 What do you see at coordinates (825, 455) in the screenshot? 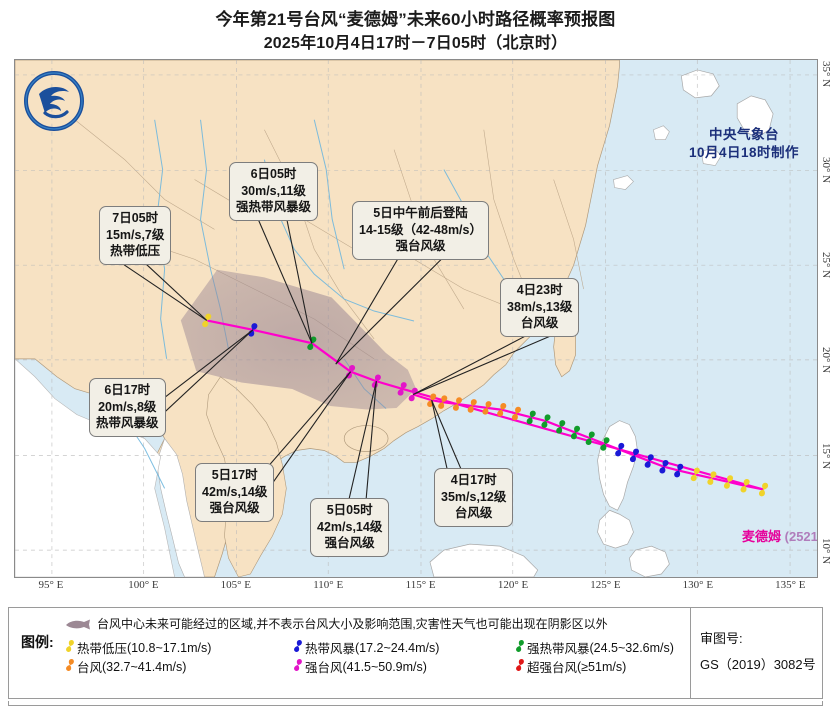
I see `lat-tick-15: 15° N` at bounding box center [825, 455].